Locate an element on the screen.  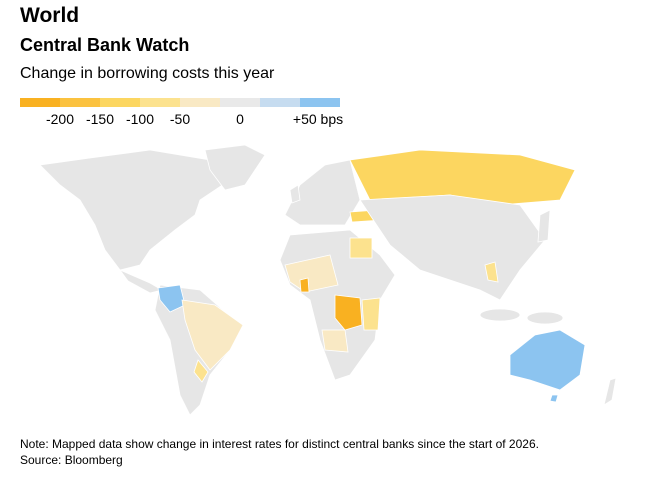
legend-label: -150 is located at coordinates (100, 119).